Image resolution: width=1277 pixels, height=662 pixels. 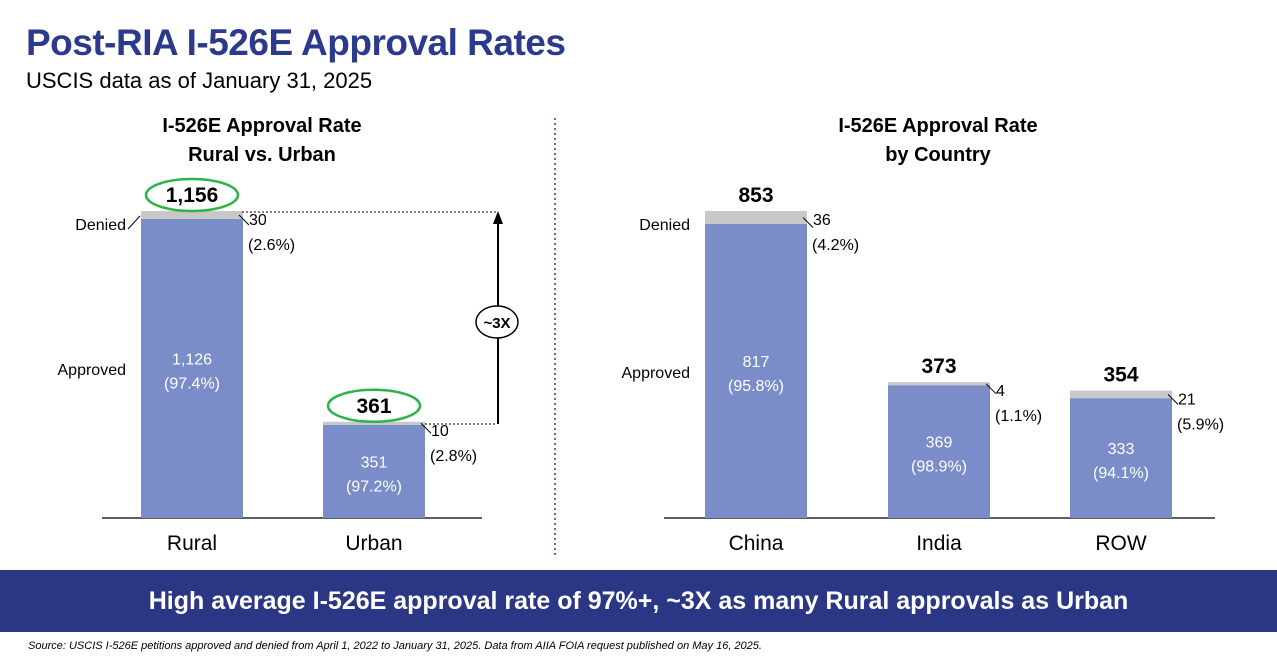 What do you see at coordinates (262, 155) in the screenshot?
I see `chart-title-line2: Rural vs. Urban` at bounding box center [262, 155].